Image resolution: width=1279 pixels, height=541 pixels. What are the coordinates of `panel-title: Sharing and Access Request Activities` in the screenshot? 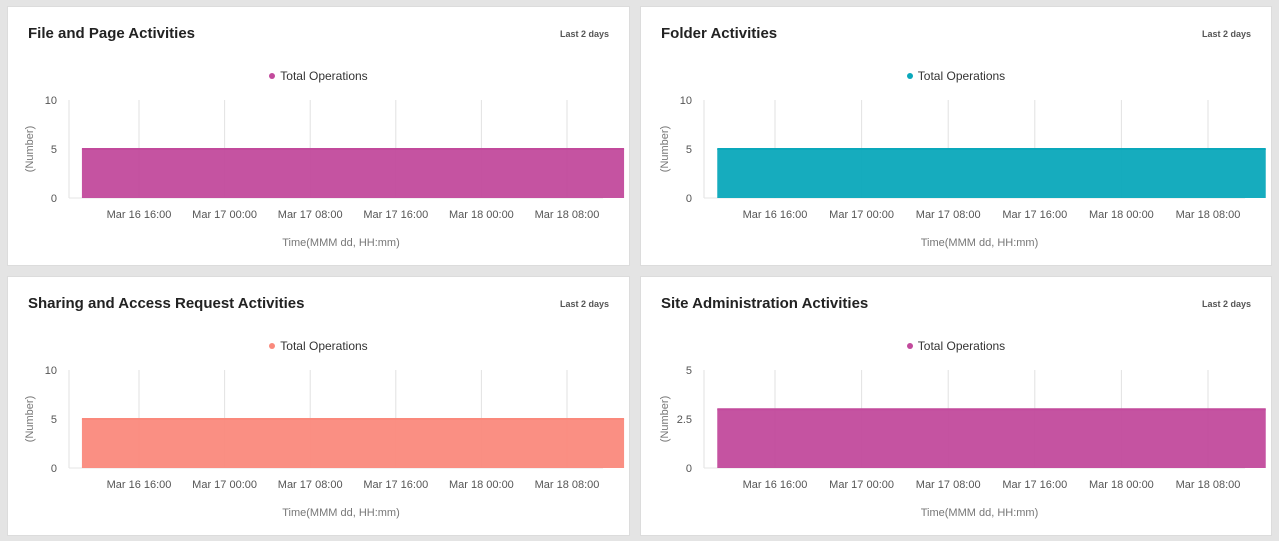 It's located at (166, 303).